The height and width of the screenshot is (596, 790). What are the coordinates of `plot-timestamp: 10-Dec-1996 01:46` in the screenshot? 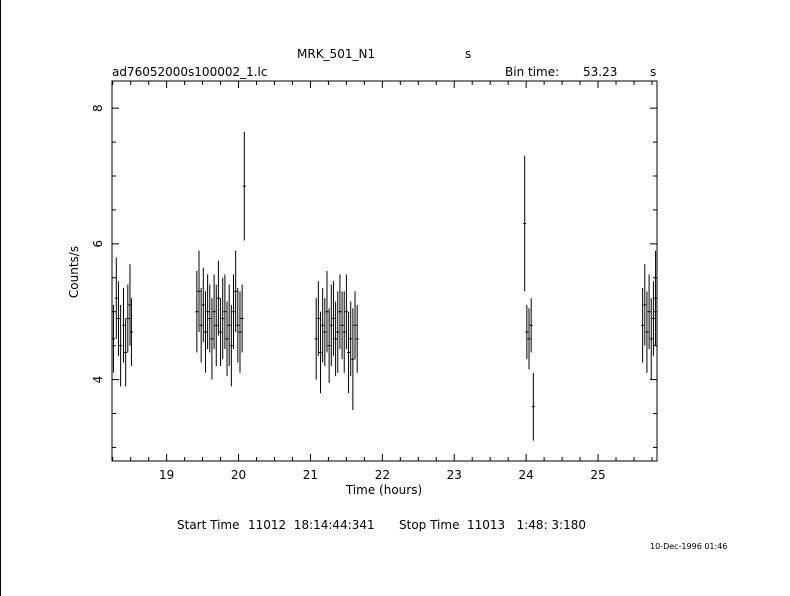 It's located at (689, 546).